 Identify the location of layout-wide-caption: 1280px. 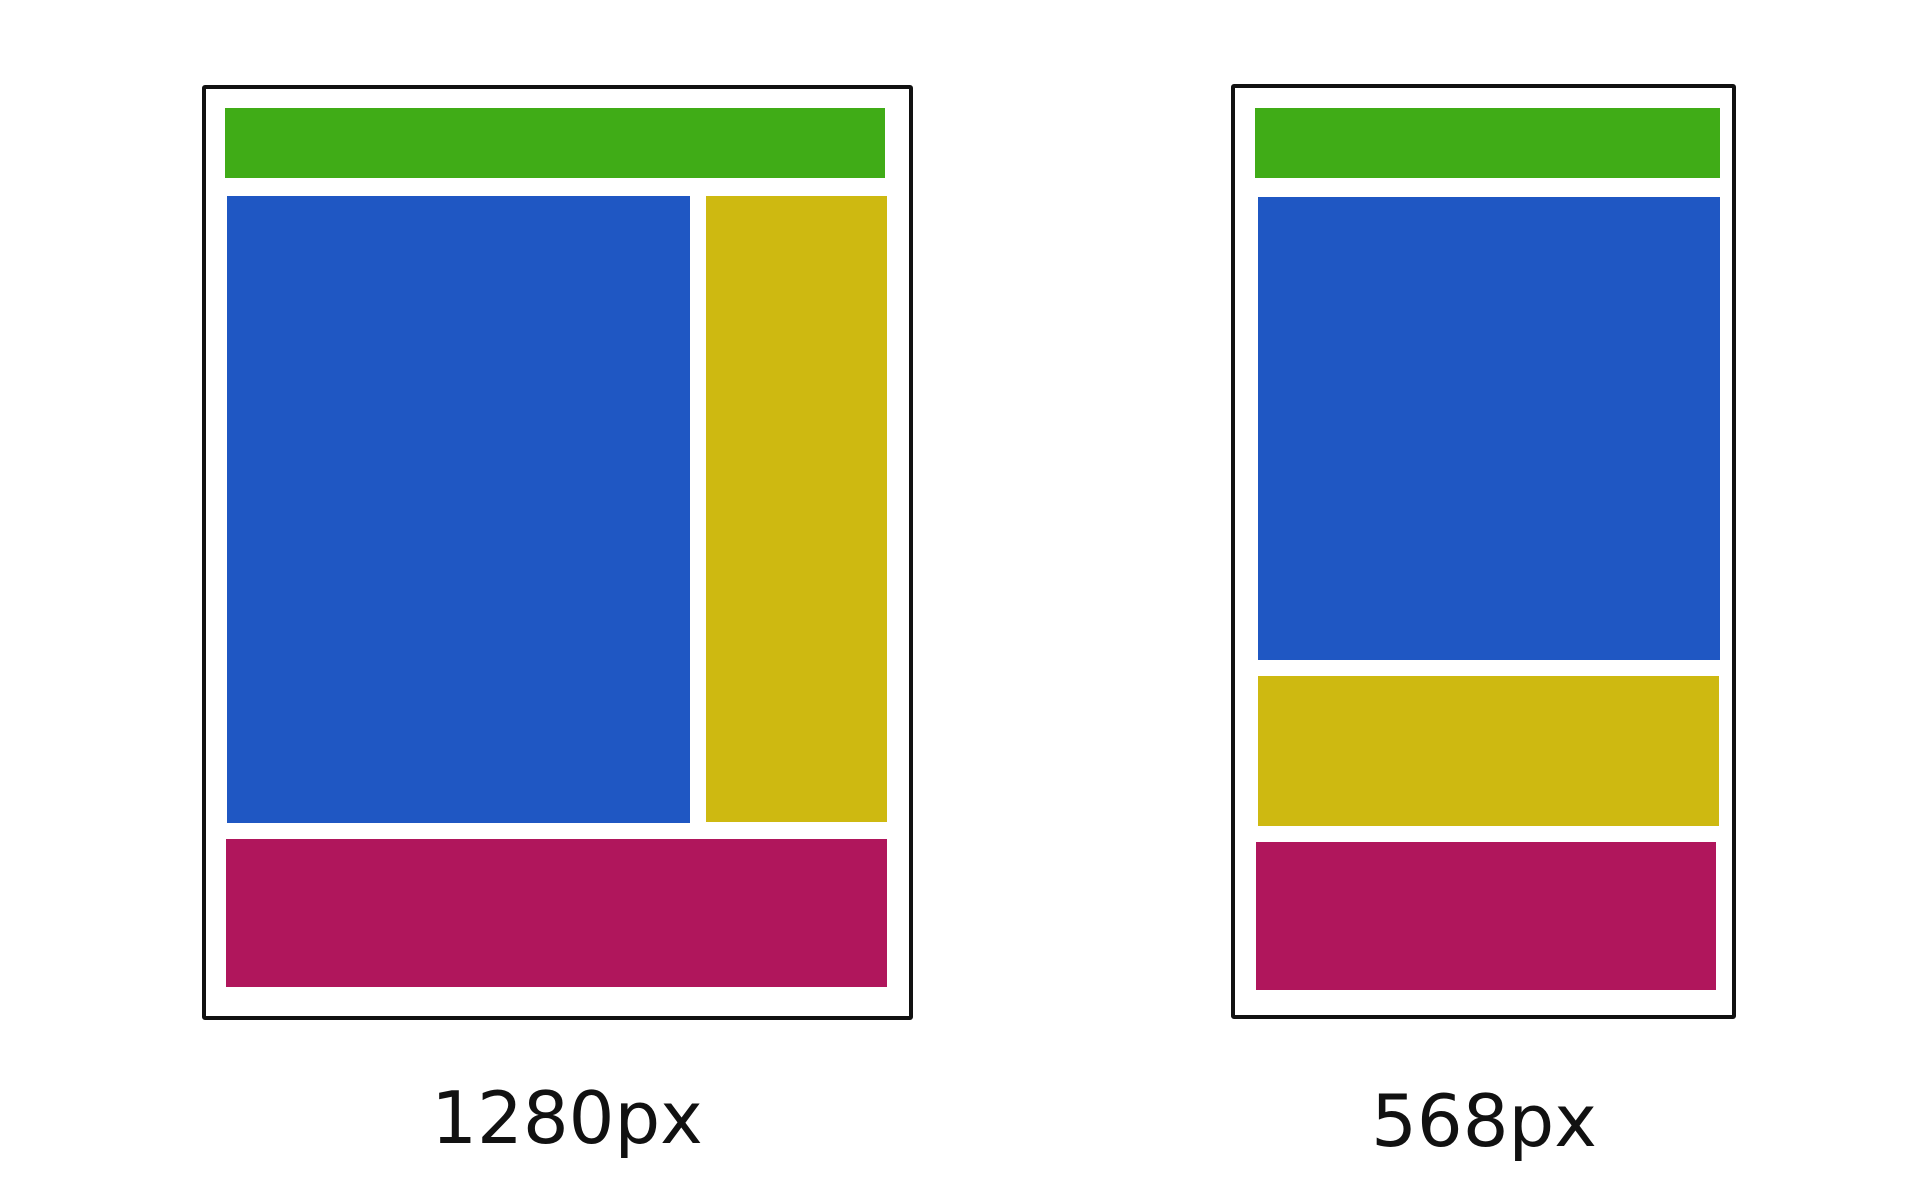
(567, 1118).